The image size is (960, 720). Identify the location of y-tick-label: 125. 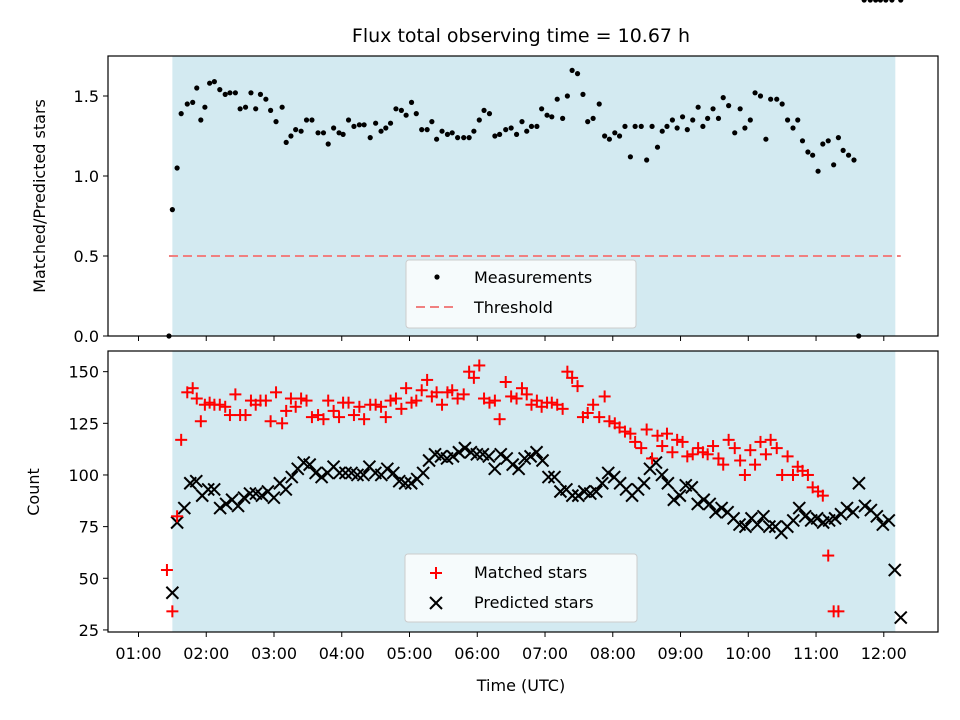
(83, 423).